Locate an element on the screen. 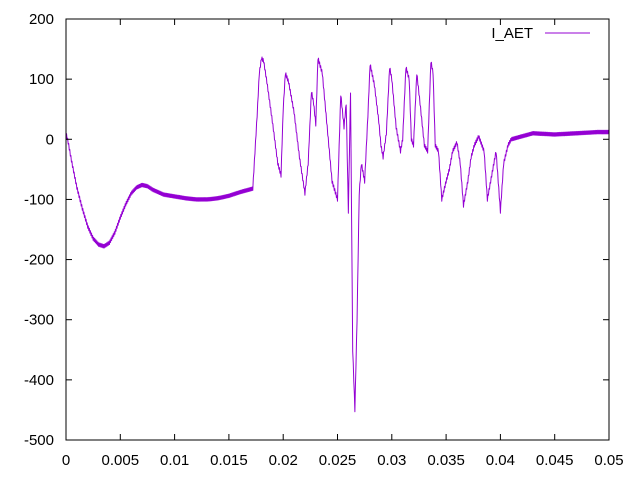 The height and width of the screenshot is (480, 640). x-tick-label: 0.025 is located at coordinates (338, 460).